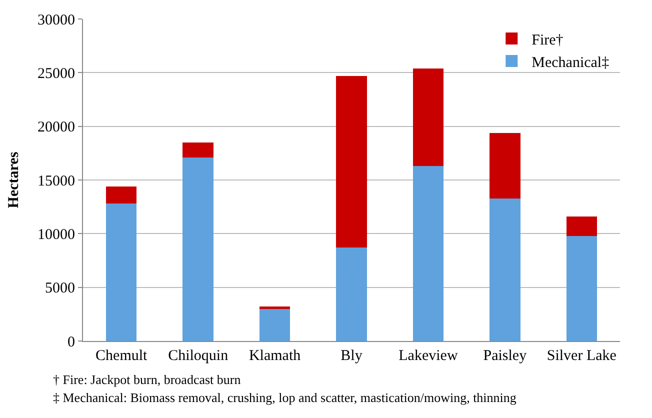 The width and height of the screenshot is (652, 418). What do you see at coordinates (147, 379) in the screenshot?
I see `text: † Fire: Jackpot burn, broadcast burn` at bounding box center [147, 379].